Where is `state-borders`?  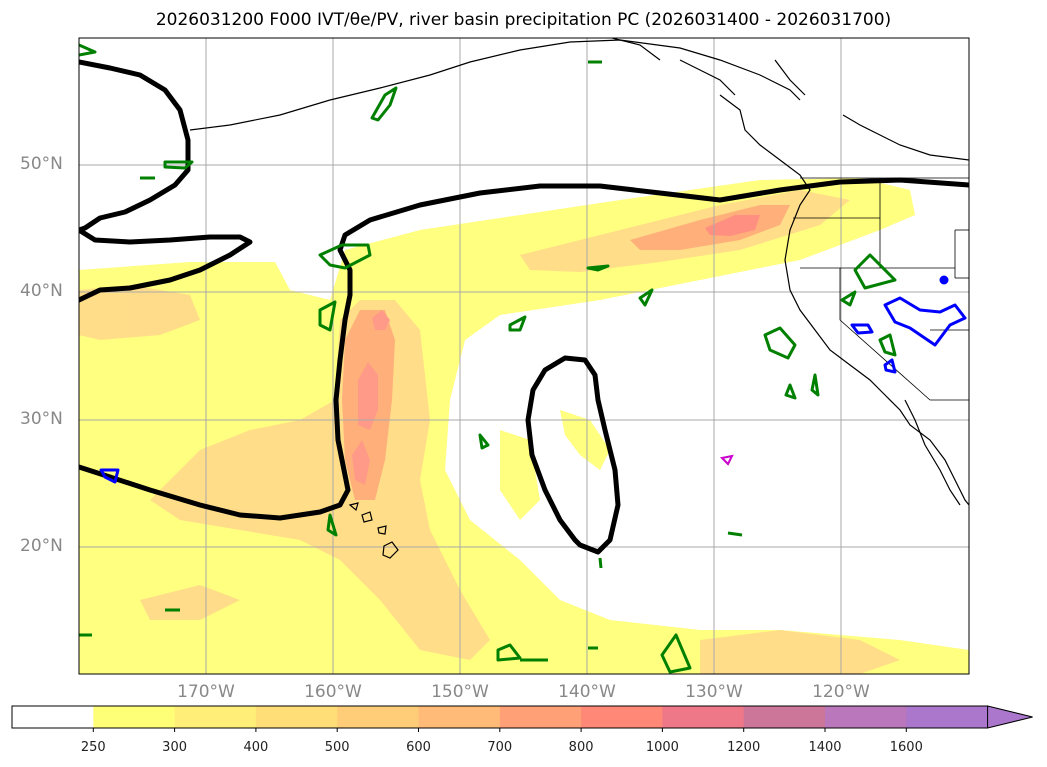 state-borders is located at coordinates (881, 289).